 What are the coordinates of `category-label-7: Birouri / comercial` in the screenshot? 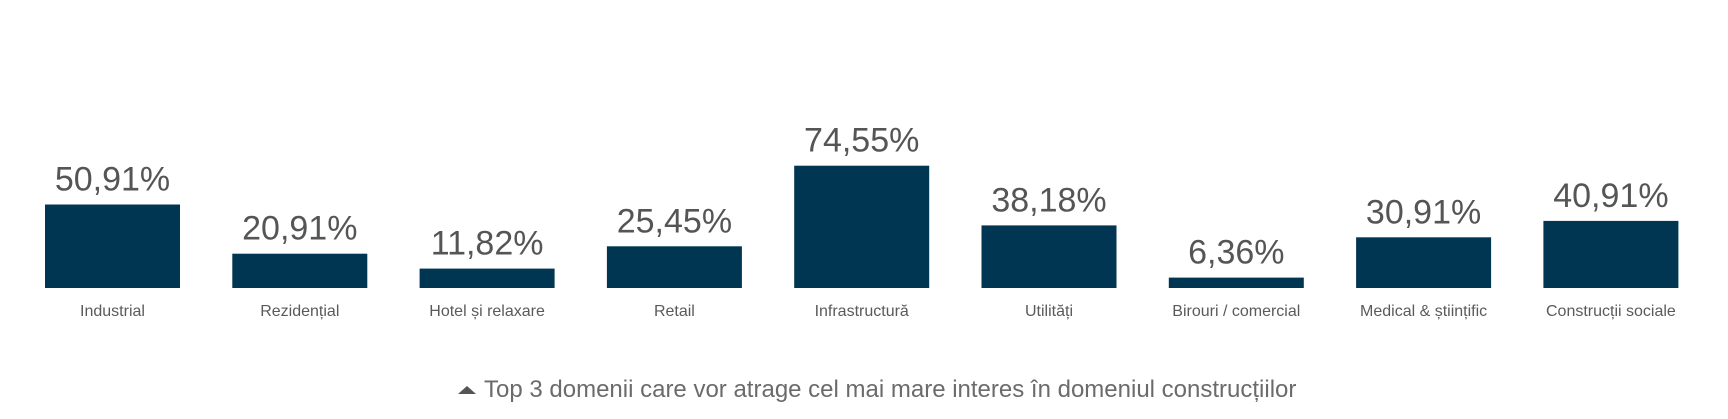 It's located at (1236, 311).